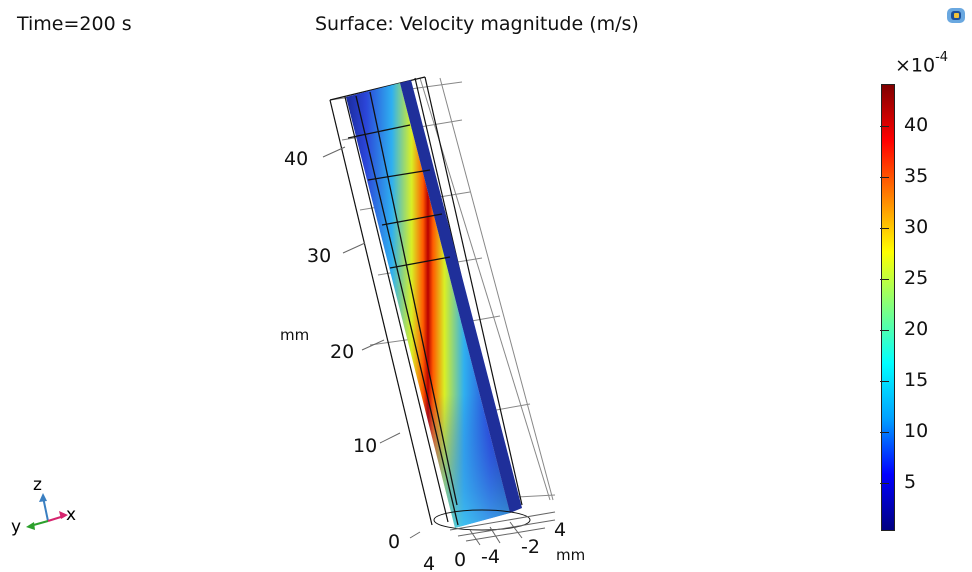 This screenshot has height=572, width=972. What do you see at coordinates (71, 515) in the screenshot?
I see `triad-x-label: x` at bounding box center [71, 515].